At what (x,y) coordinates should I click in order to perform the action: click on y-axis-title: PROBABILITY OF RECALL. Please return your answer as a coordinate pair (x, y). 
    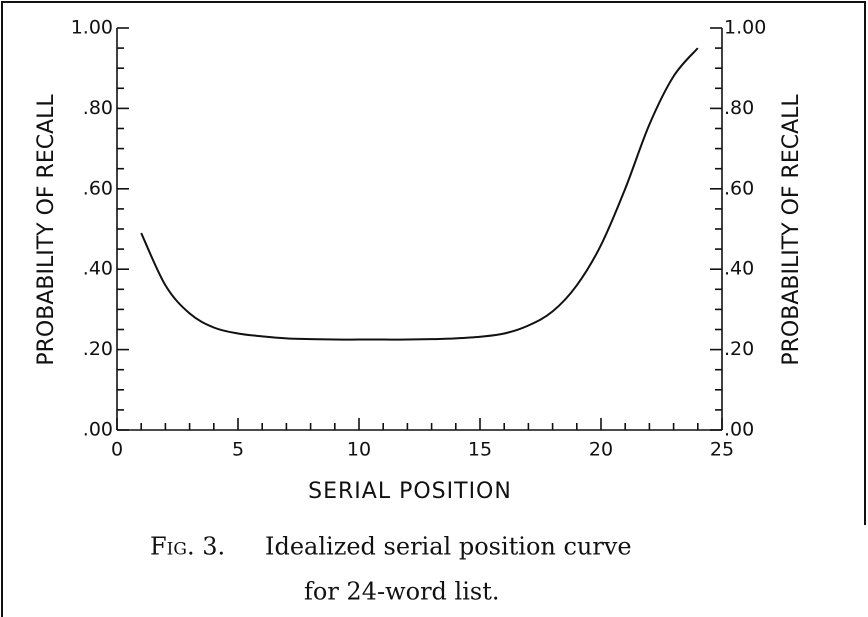
    Looking at the image, I should click on (46, 230).